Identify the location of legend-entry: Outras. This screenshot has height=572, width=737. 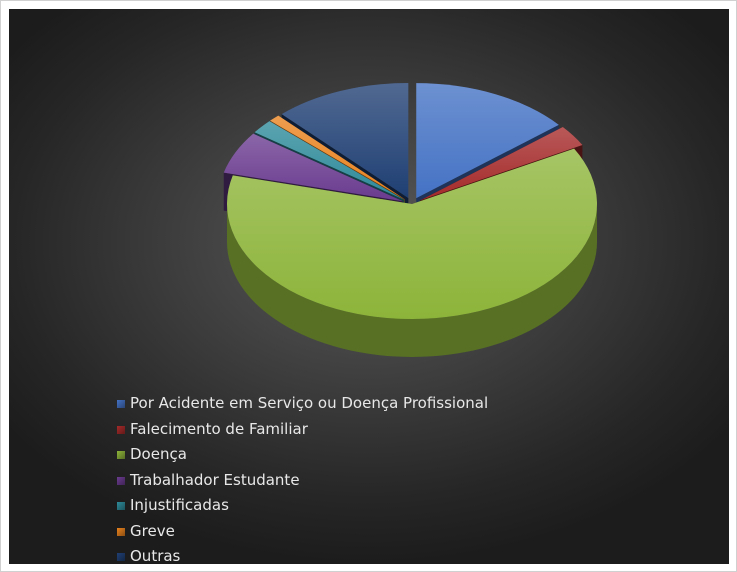
(302, 557).